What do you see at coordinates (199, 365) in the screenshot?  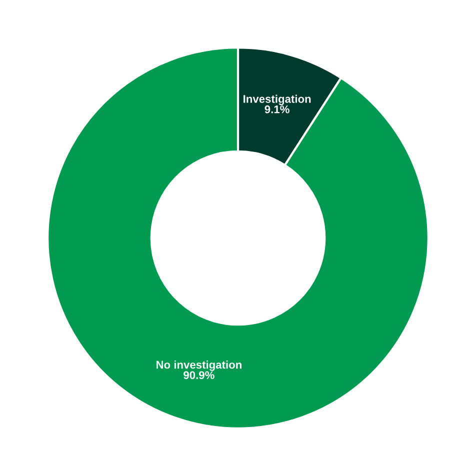 I see `slice-label: No investigation` at bounding box center [199, 365].